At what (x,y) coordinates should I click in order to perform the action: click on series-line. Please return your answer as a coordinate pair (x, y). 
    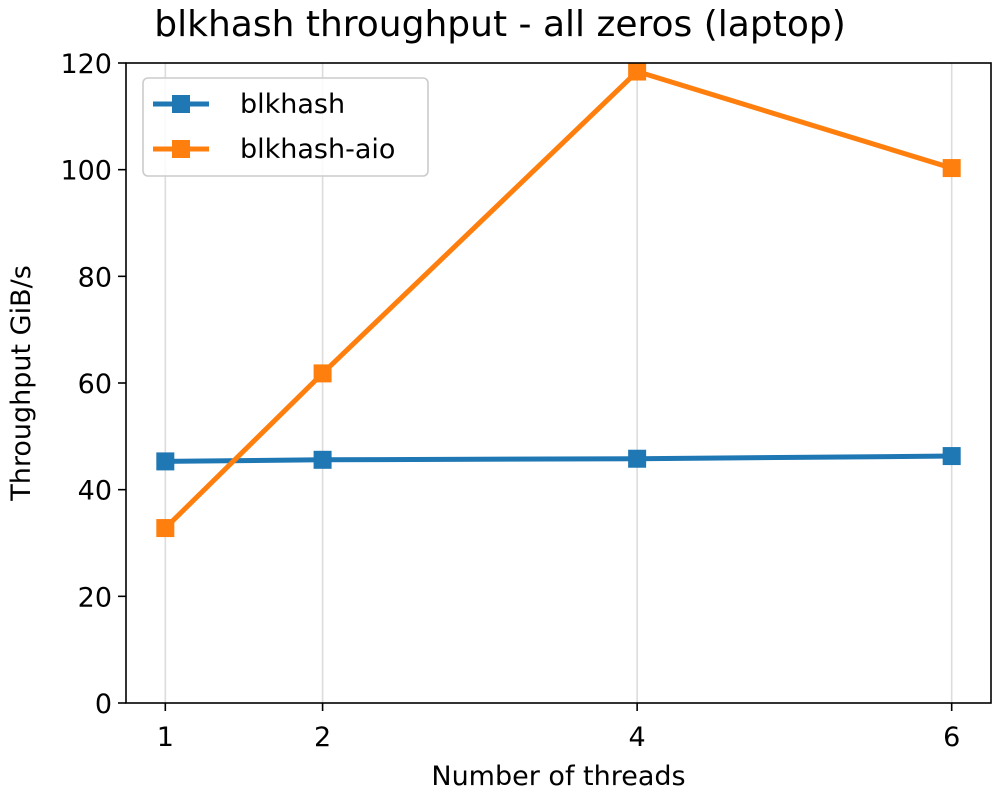
    Looking at the image, I should click on (558, 458).